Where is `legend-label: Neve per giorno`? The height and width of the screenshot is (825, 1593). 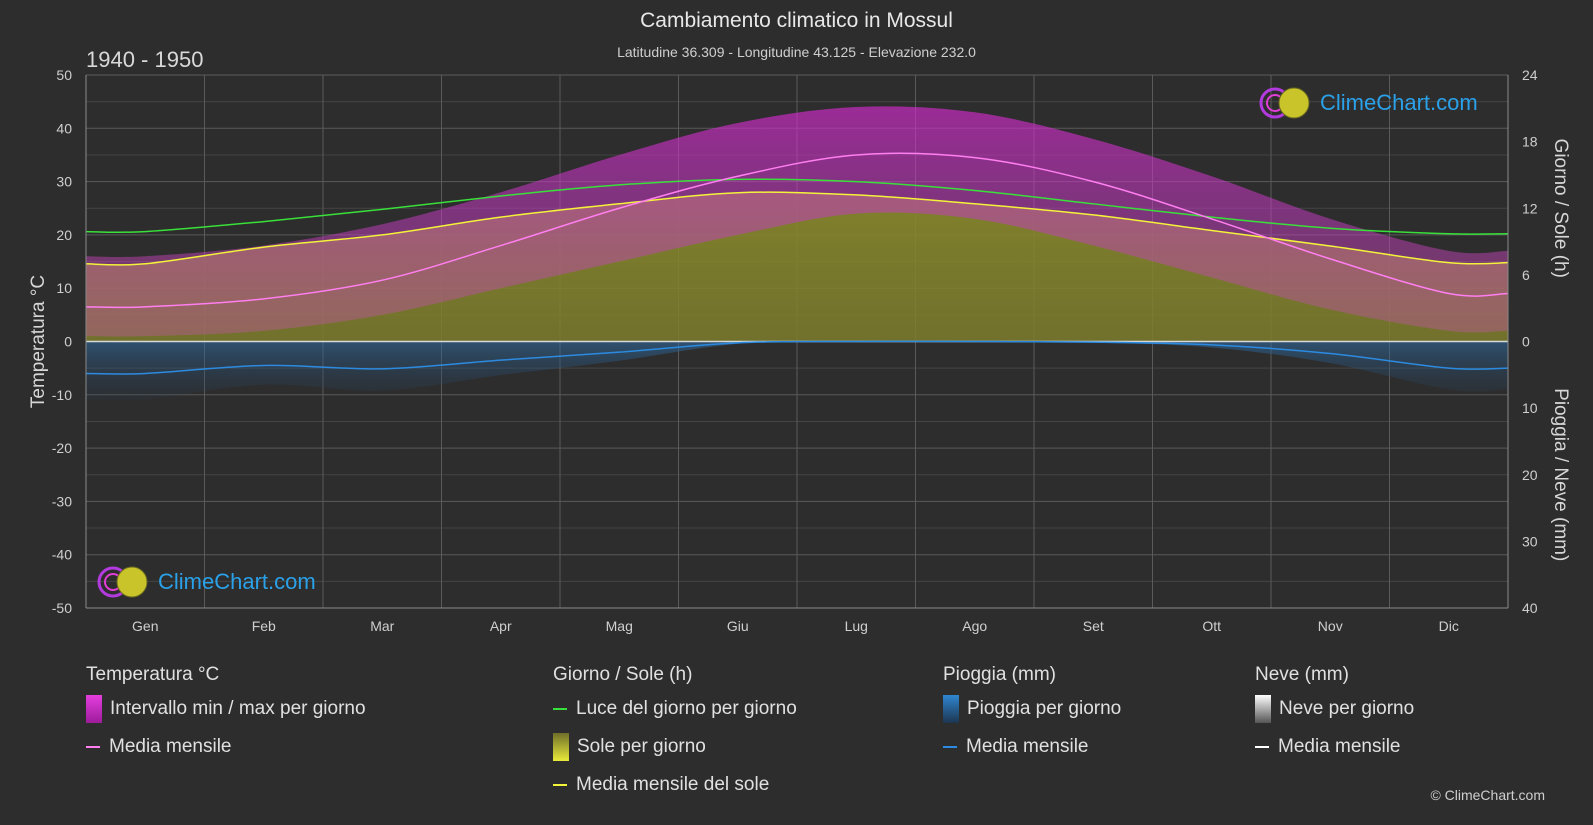
legend-label: Neve per giorno is located at coordinates (1347, 708).